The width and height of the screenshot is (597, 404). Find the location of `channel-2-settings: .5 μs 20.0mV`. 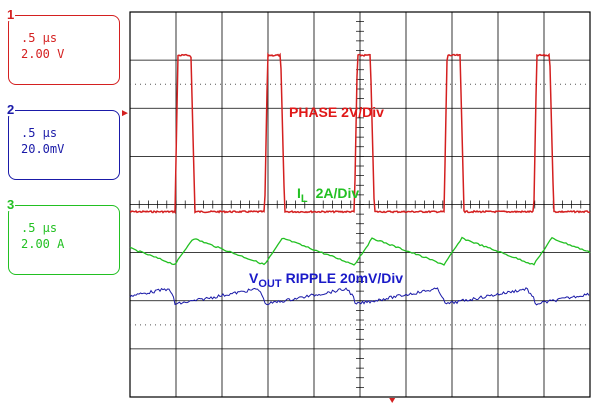

channel-2-settings: .5 μs 20.0mV is located at coordinates (42, 141).